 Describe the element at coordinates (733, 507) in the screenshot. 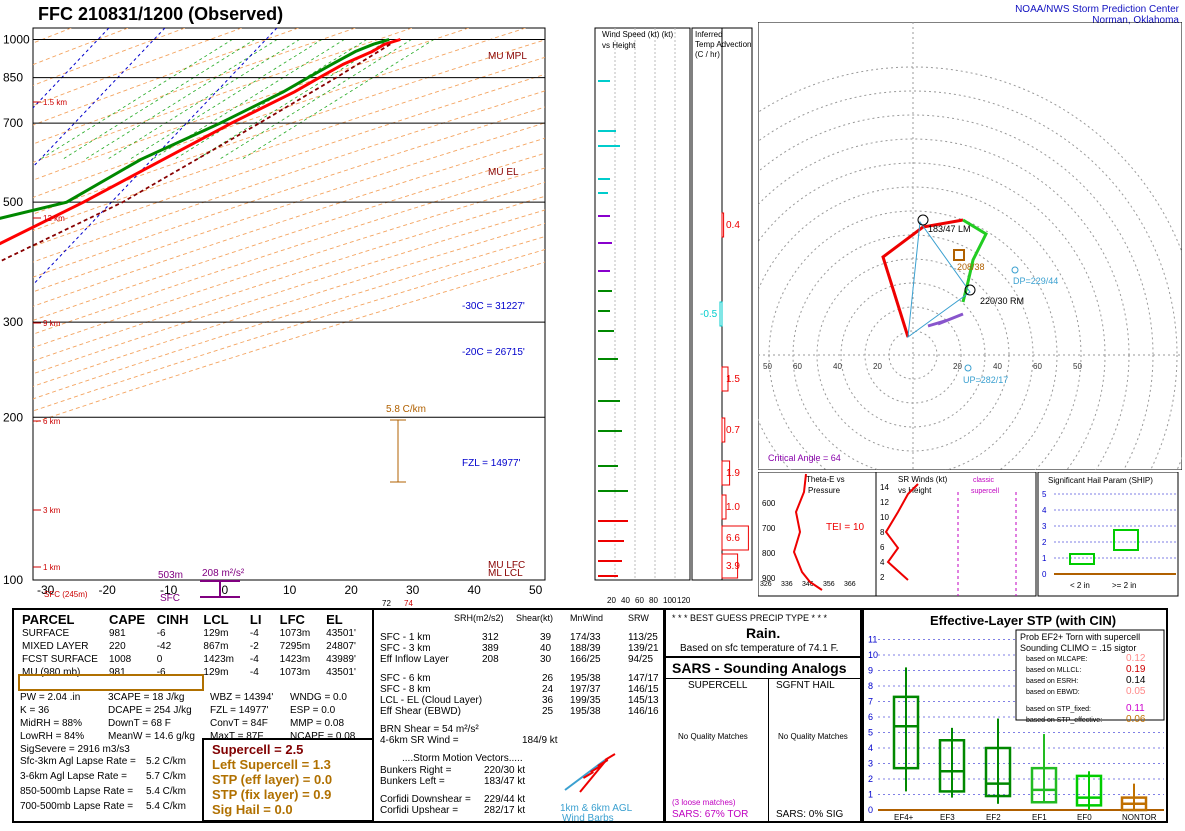

I see `adv-value: 1.0` at that location.